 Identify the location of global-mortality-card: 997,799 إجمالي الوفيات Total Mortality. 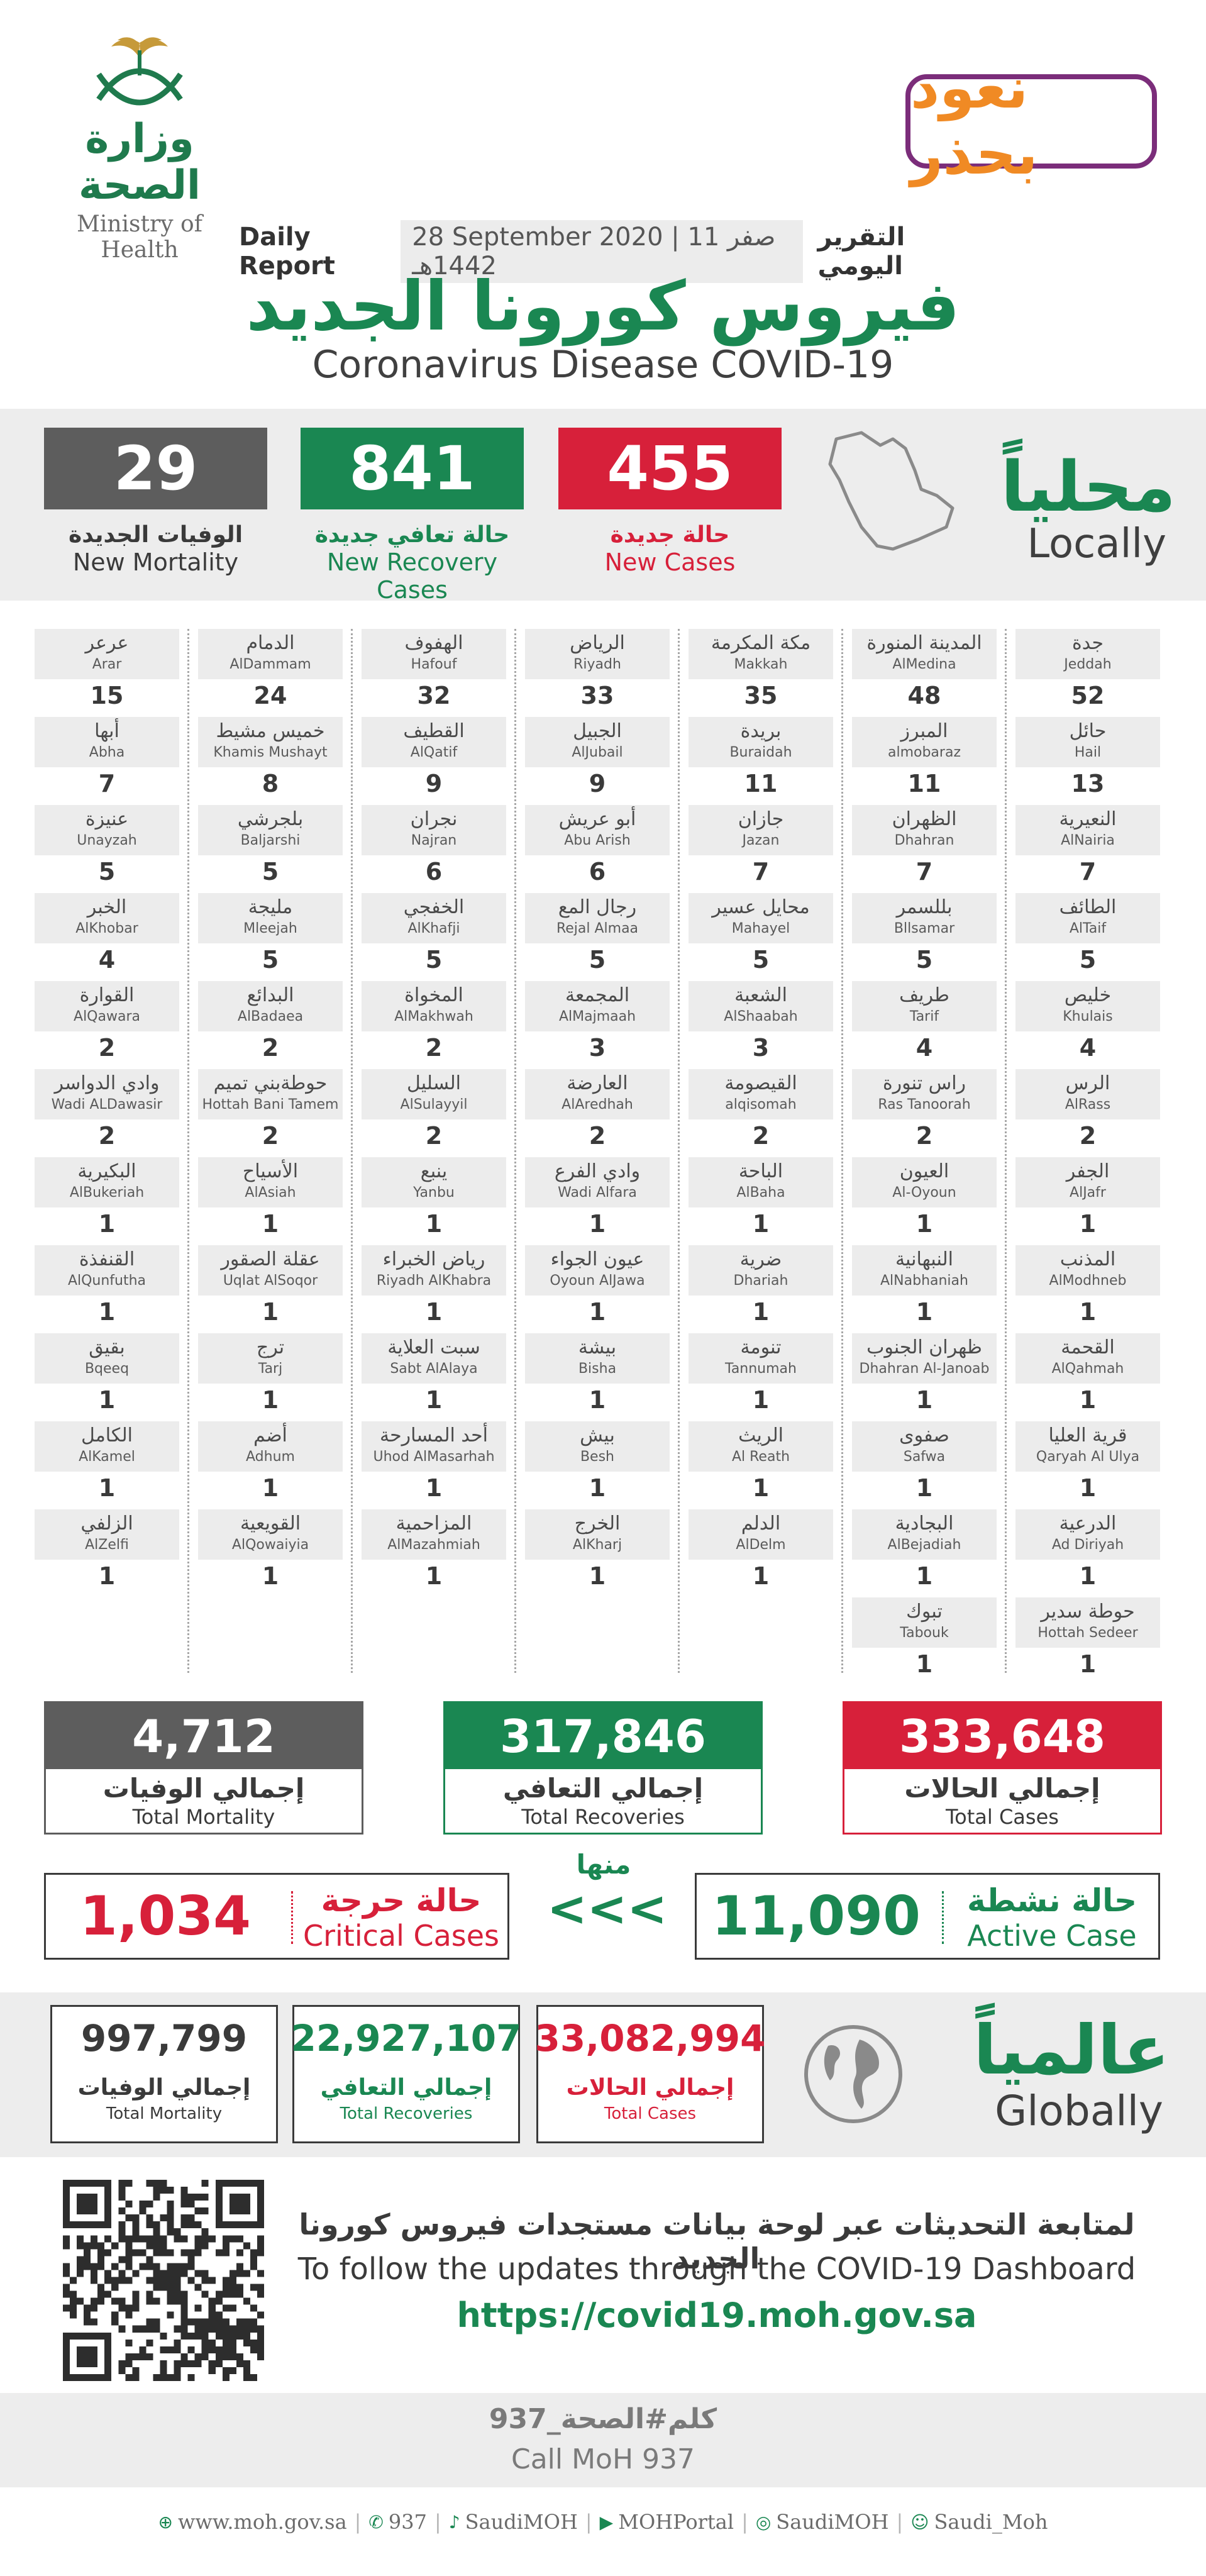
(164, 2074).